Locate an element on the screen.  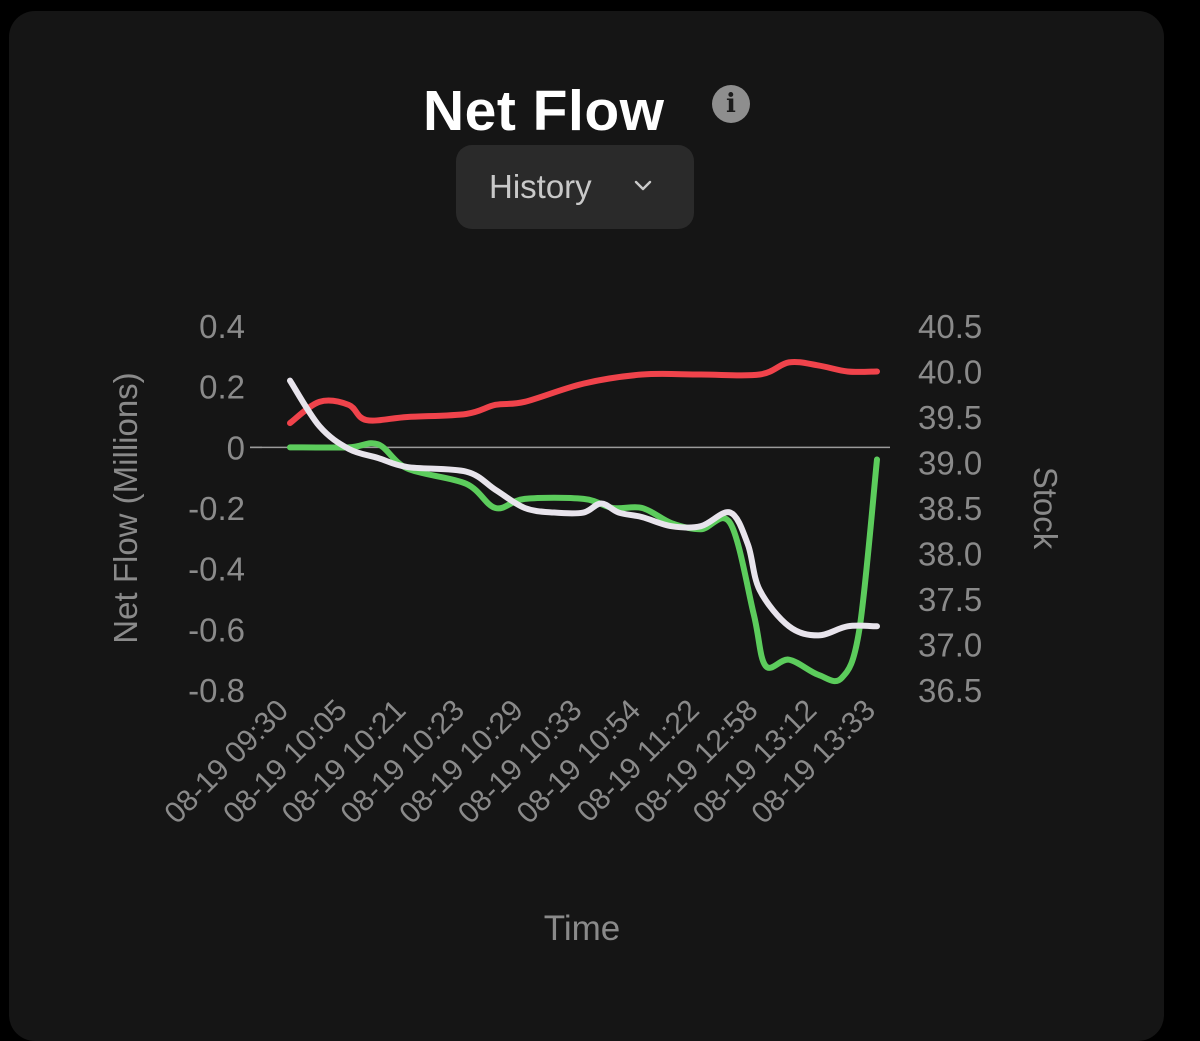
y-tick-label: -0.6 is located at coordinates (216, 629).